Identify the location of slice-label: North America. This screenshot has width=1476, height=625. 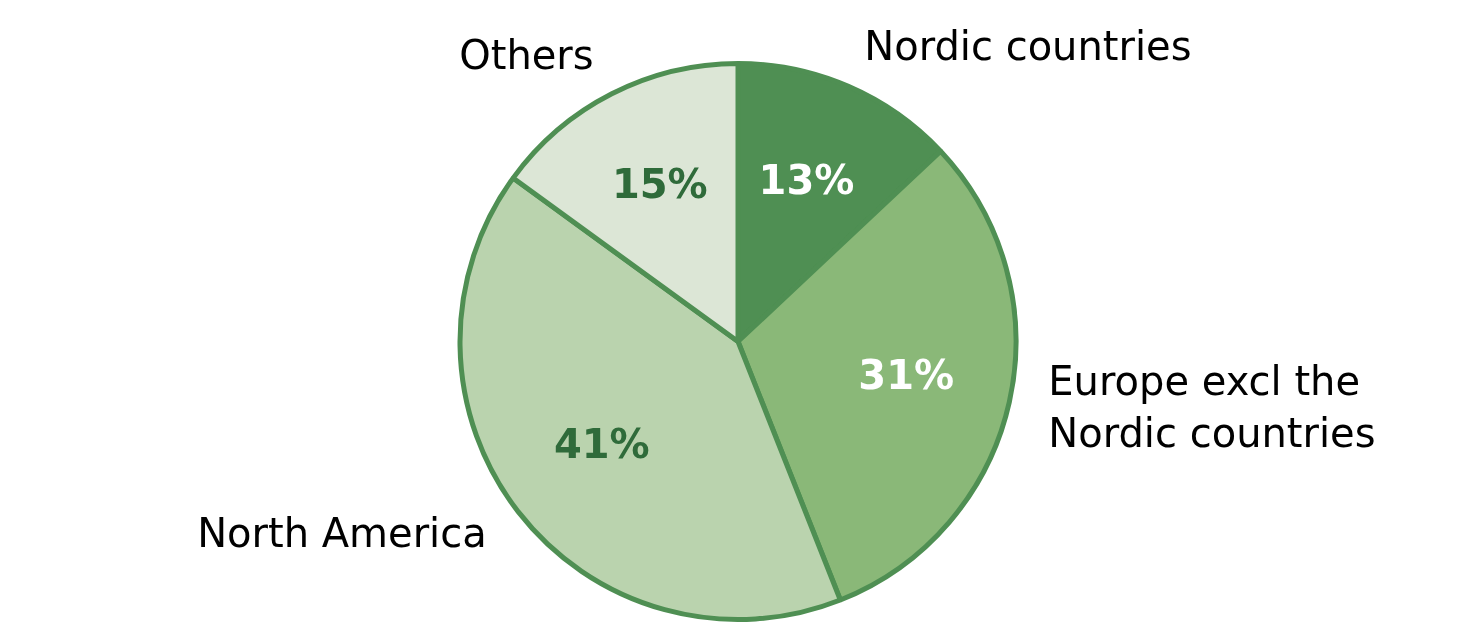
(342, 532).